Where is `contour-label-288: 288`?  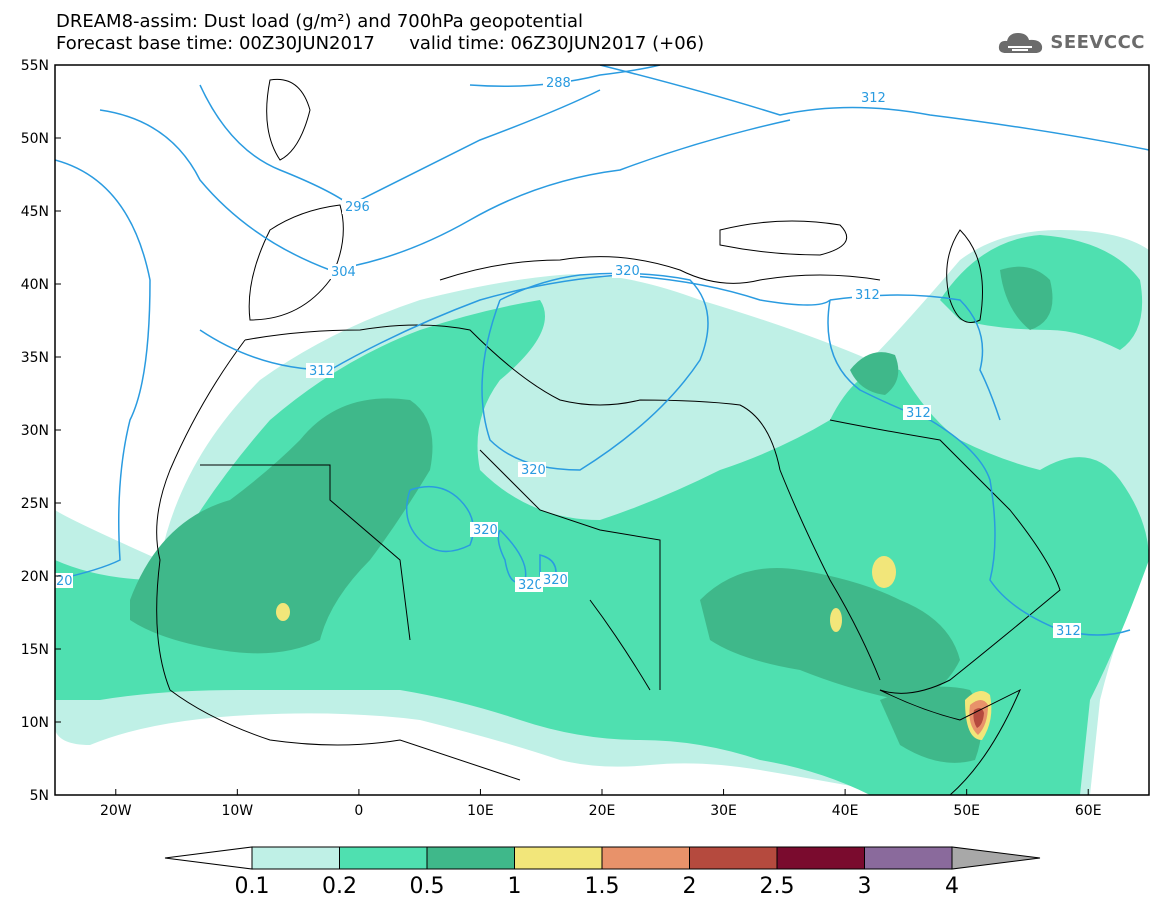 contour-label-288: 288 is located at coordinates (558, 83).